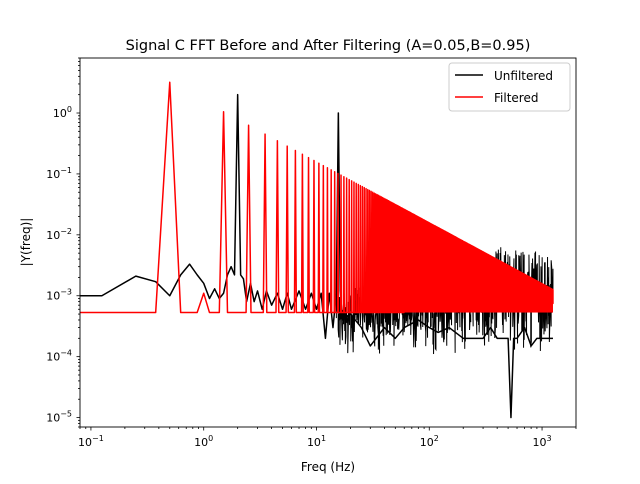 Image resolution: width=640 pixels, height=484 pixels. What do you see at coordinates (542, 441) in the screenshot?
I see `x-tick-label: 10³` at bounding box center [542, 441].